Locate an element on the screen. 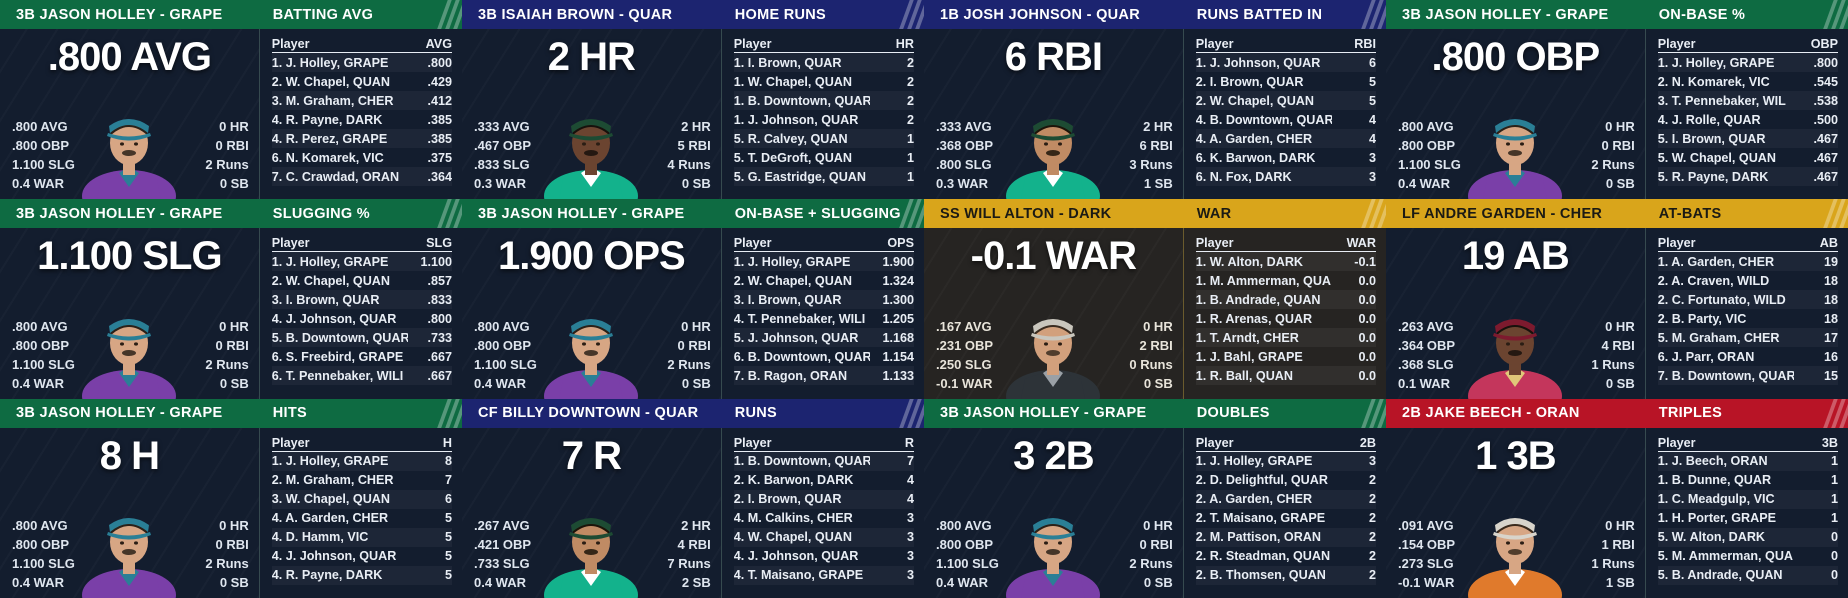 Image resolution: width=1848 pixels, height=598 pixels. leaderboard-row: 5. R. Calvey, QUAN 1 is located at coordinates (823, 138).